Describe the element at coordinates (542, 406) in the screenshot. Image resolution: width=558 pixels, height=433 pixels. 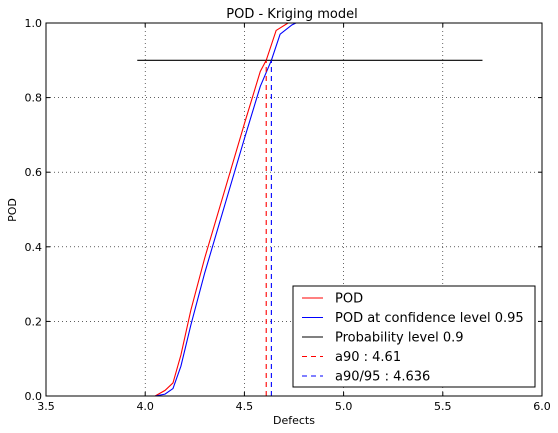
I see `x-tick-label: 6.0` at that location.